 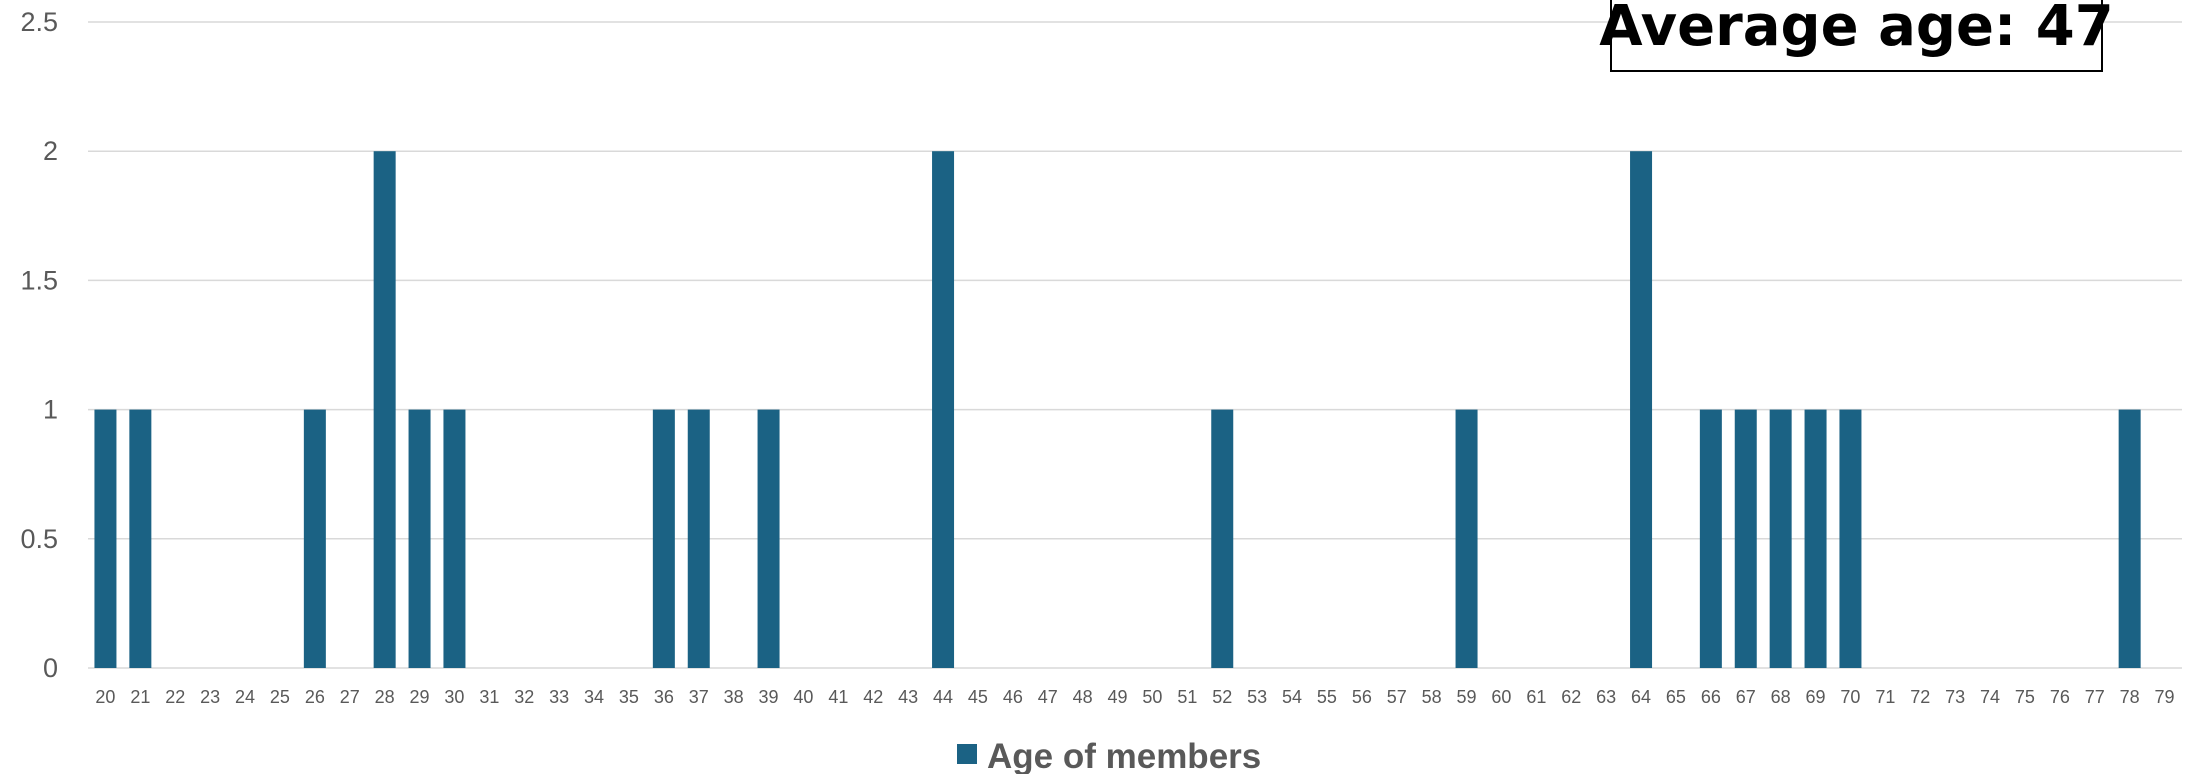 What do you see at coordinates (420, 697) in the screenshot?
I see `x-tick-label: 29` at bounding box center [420, 697].